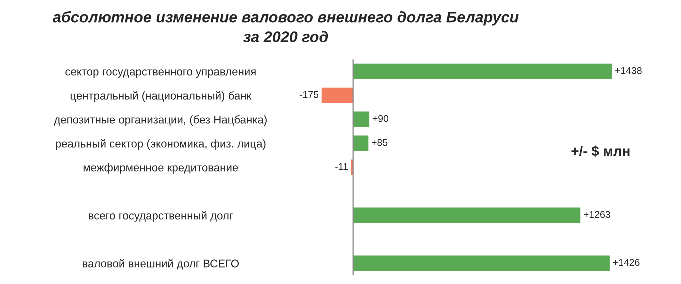 The height and width of the screenshot is (284, 681). Describe the element at coordinates (161, 74) in the screenshot. I see `y-tick-label: сектор государственного управления` at that location.